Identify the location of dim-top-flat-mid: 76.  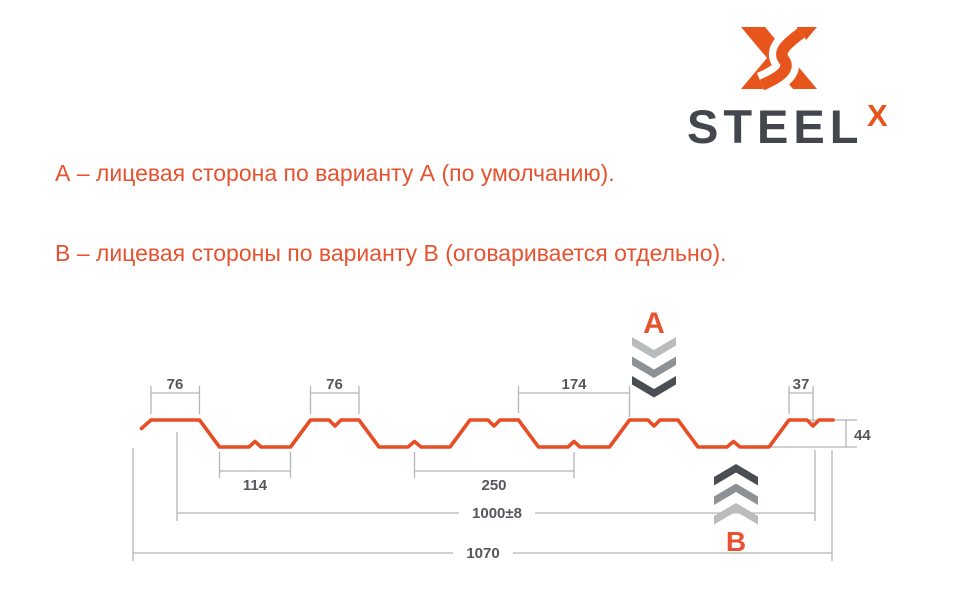
(334, 395).